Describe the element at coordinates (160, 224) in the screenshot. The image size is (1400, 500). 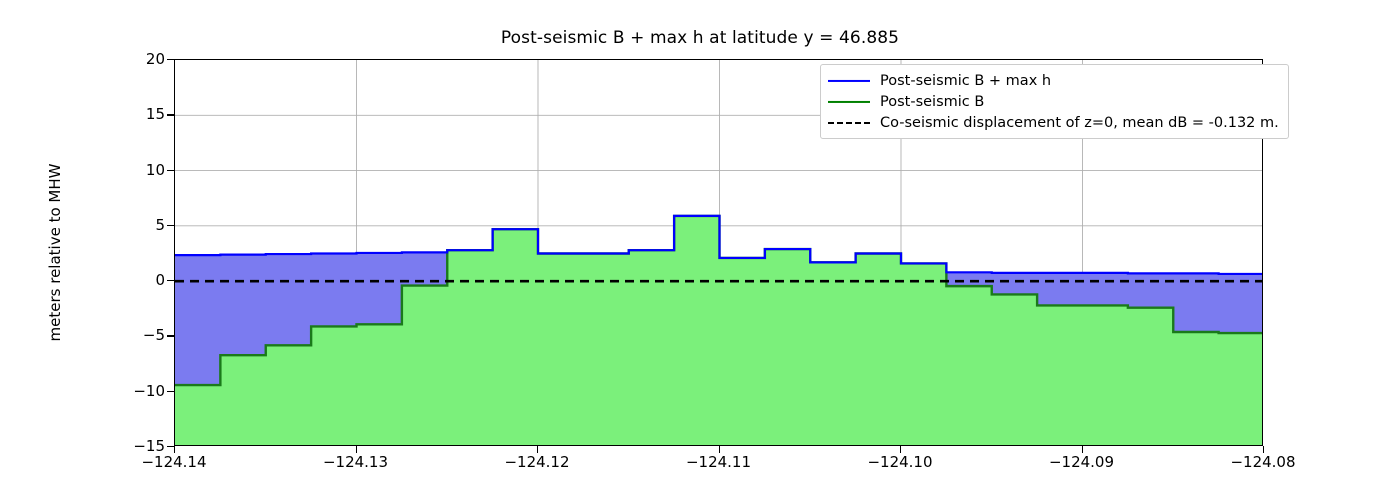
I see `y-tick-label: 5` at that location.